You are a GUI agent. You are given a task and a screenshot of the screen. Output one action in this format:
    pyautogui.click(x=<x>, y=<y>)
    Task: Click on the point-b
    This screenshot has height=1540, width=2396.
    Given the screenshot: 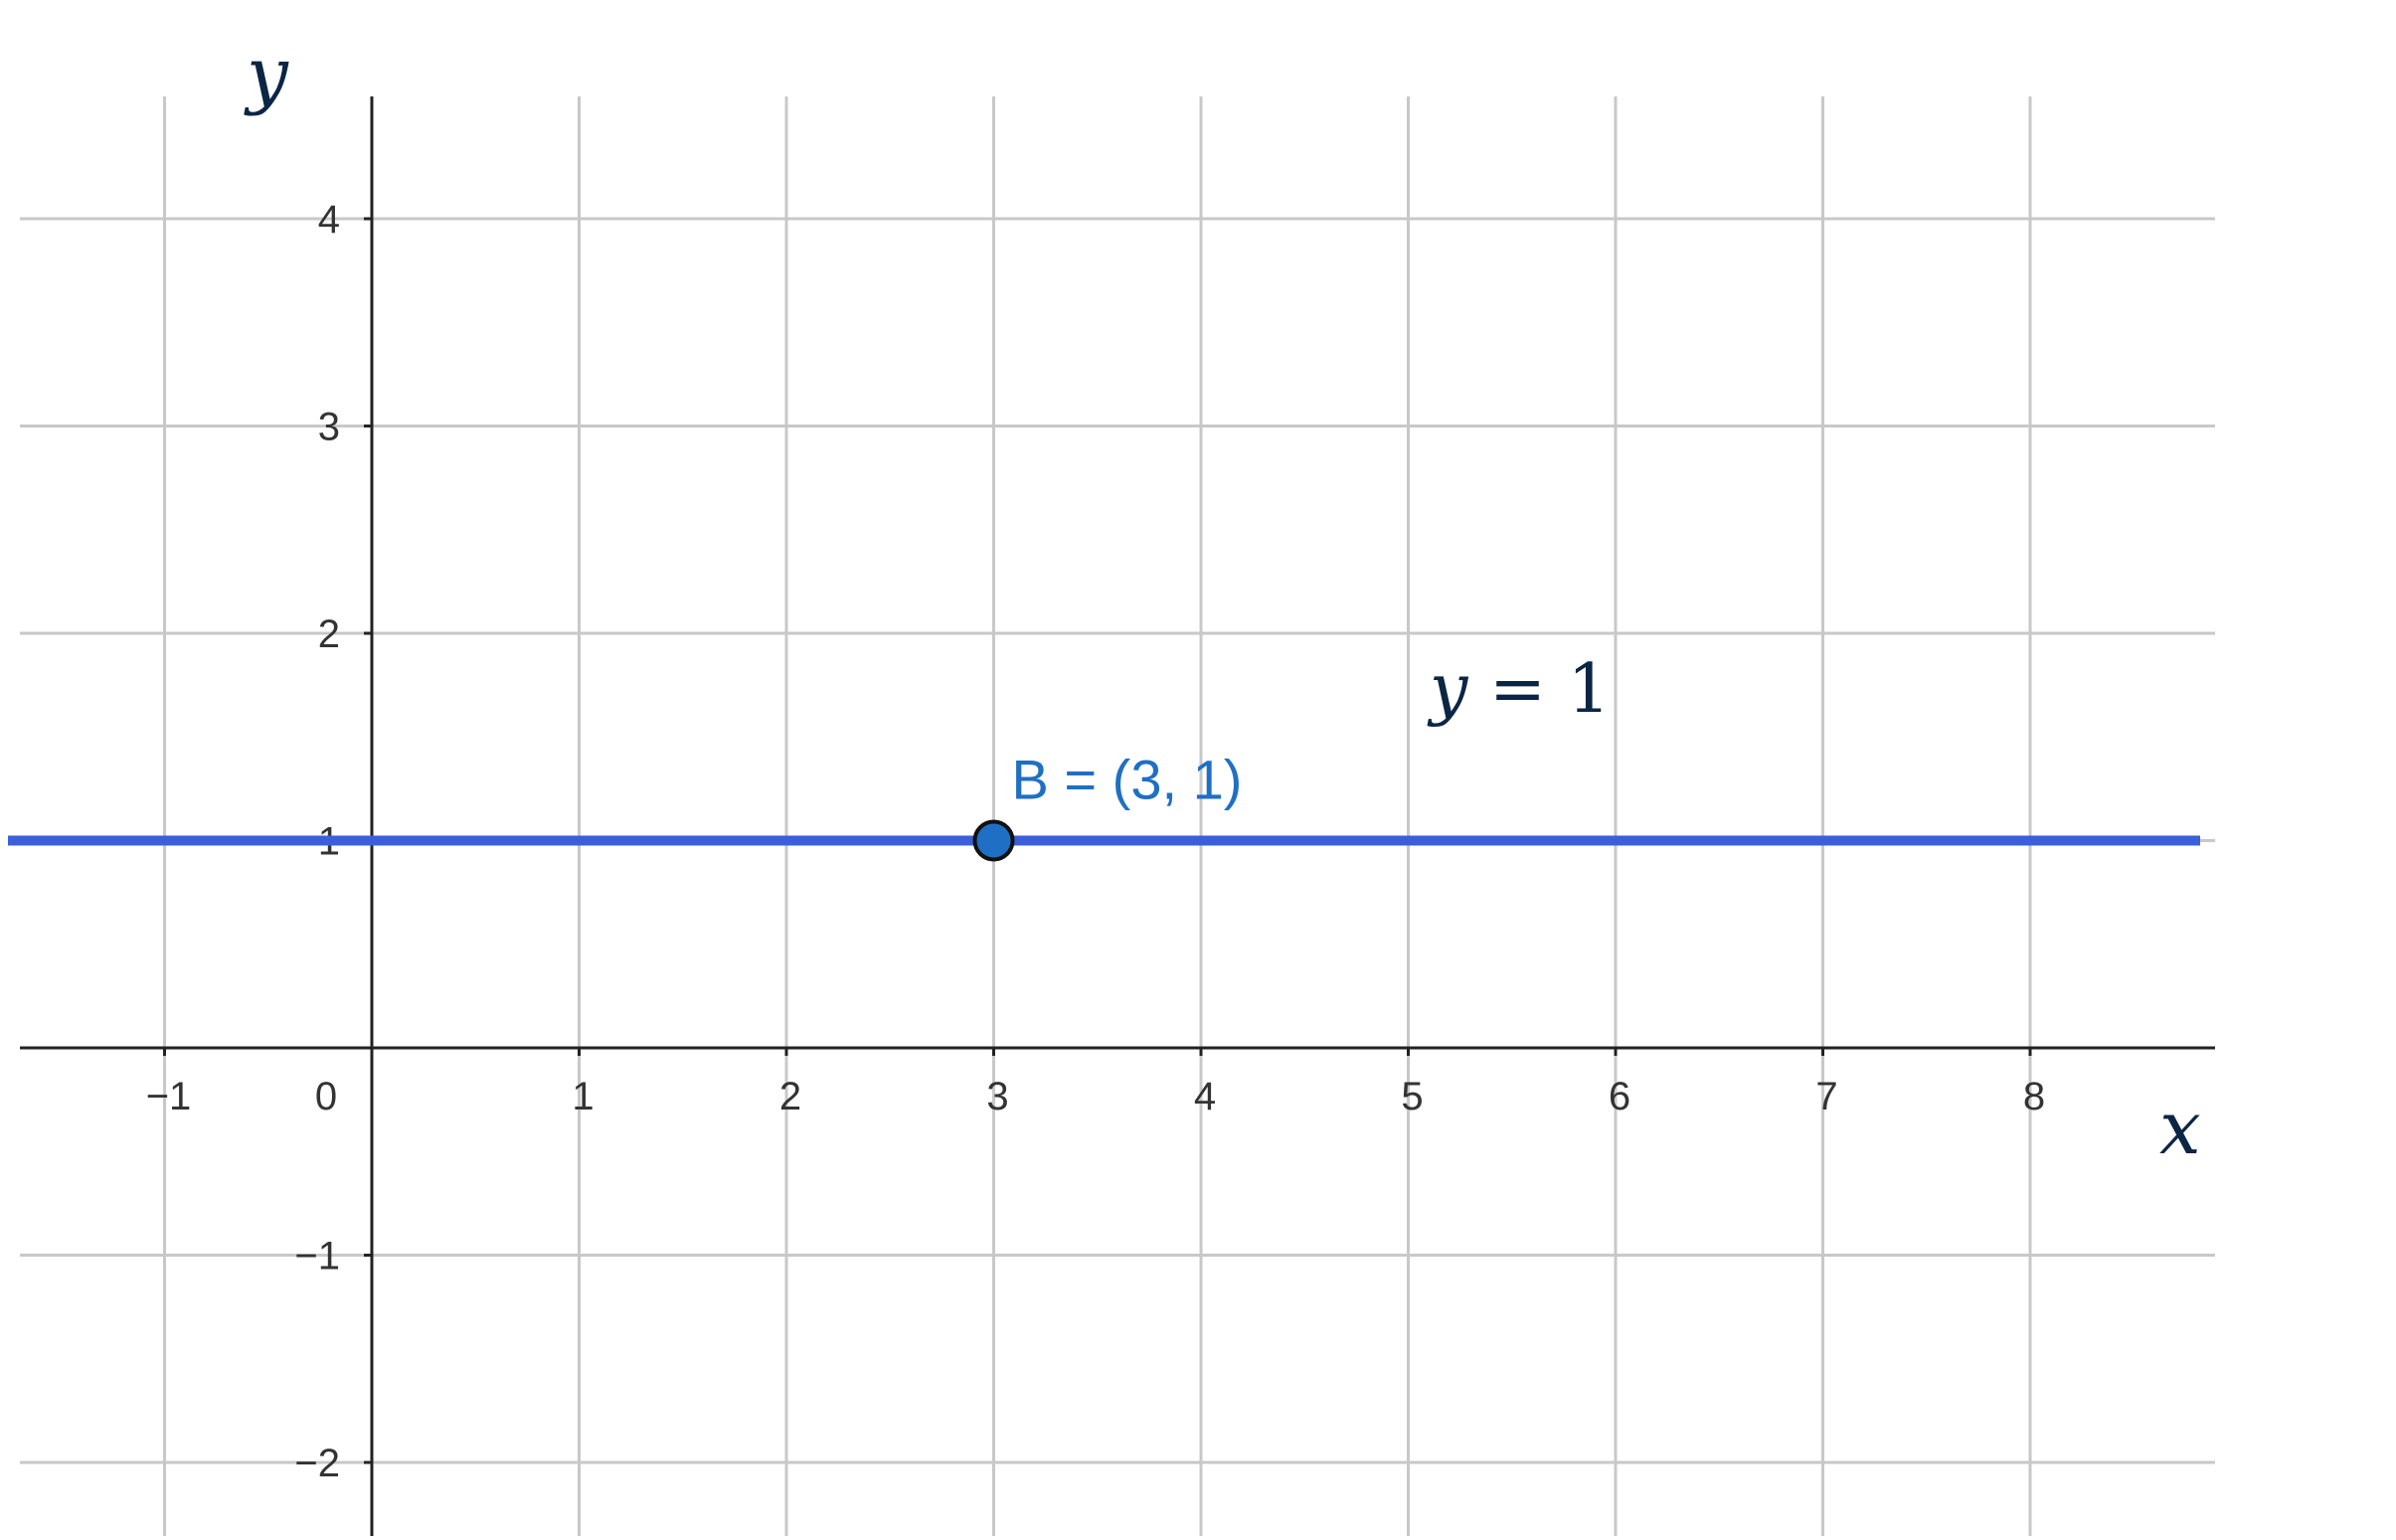 What is the action you would take?
    pyautogui.click(x=993, y=840)
    